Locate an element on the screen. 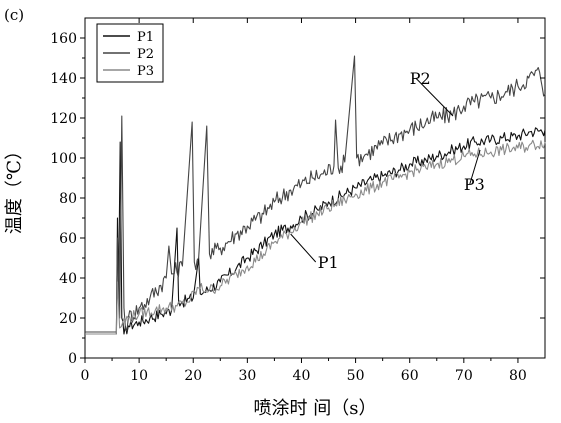 The height and width of the screenshot is (423, 561). annotation-label-p3: P3 is located at coordinates (474, 184).